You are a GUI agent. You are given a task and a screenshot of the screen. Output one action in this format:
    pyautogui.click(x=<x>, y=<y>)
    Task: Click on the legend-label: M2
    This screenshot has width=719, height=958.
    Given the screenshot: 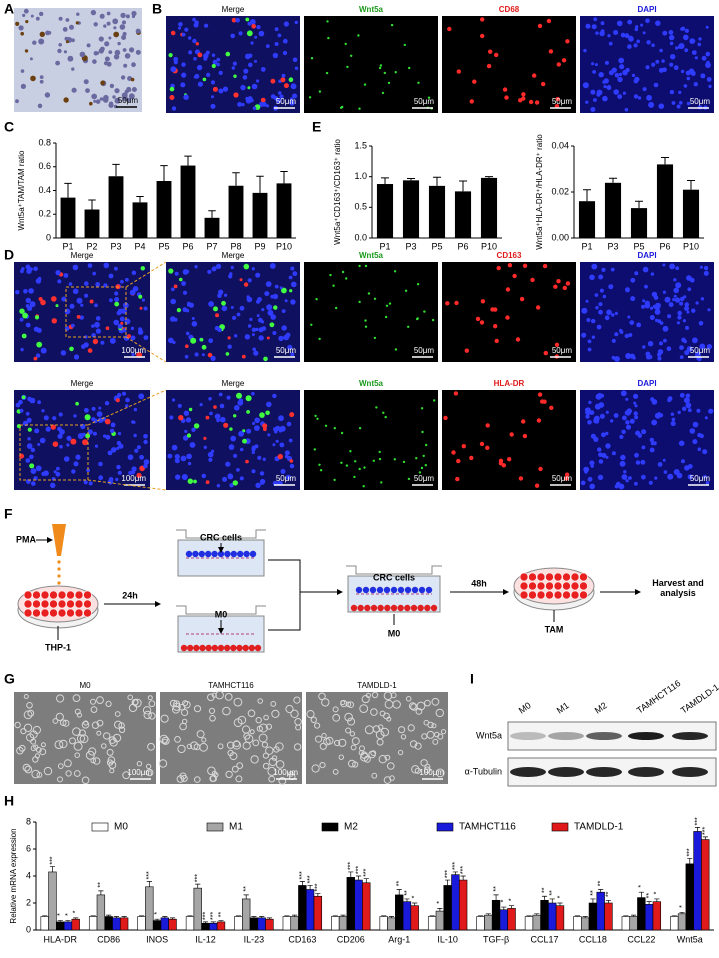 What is the action you would take?
    pyautogui.click(x=351, y=827)
    